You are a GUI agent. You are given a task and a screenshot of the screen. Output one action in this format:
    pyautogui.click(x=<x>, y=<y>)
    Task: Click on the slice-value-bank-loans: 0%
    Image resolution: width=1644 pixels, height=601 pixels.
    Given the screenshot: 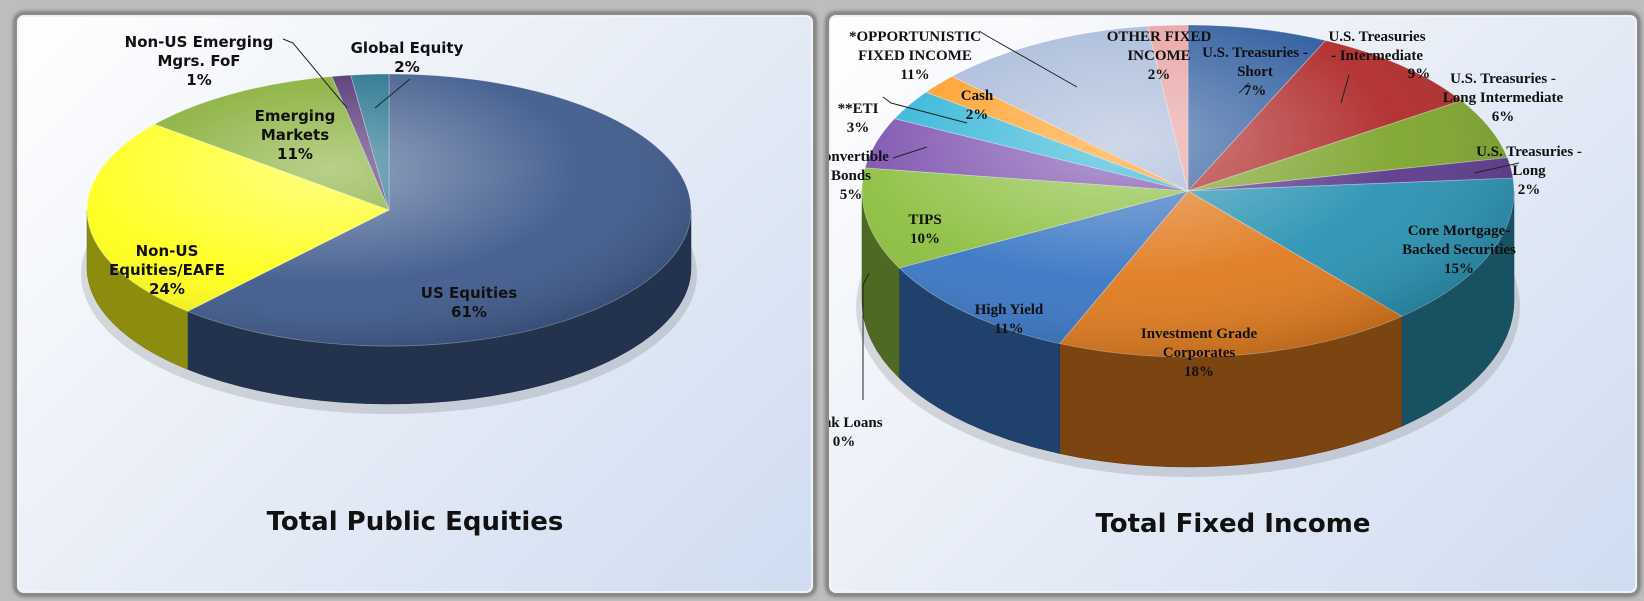 What is the action you would take?
    pyautogui.click(x=844, y=442)
    